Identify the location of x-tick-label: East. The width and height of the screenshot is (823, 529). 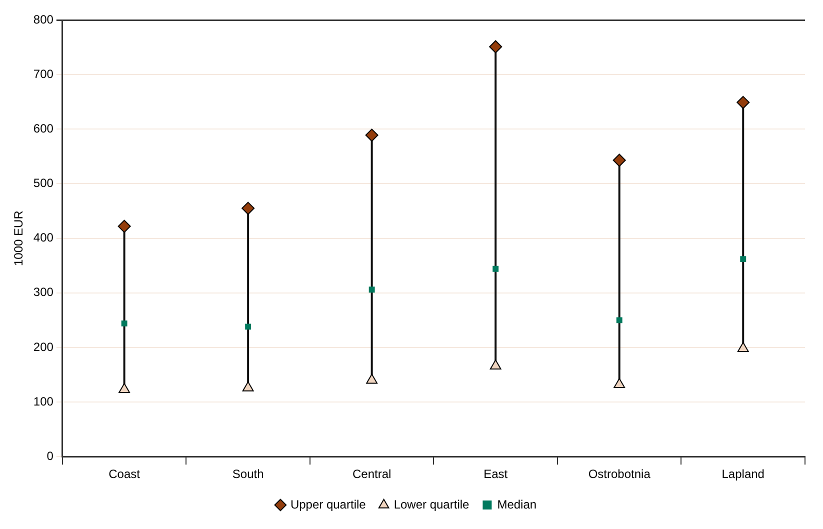
(496, 474).